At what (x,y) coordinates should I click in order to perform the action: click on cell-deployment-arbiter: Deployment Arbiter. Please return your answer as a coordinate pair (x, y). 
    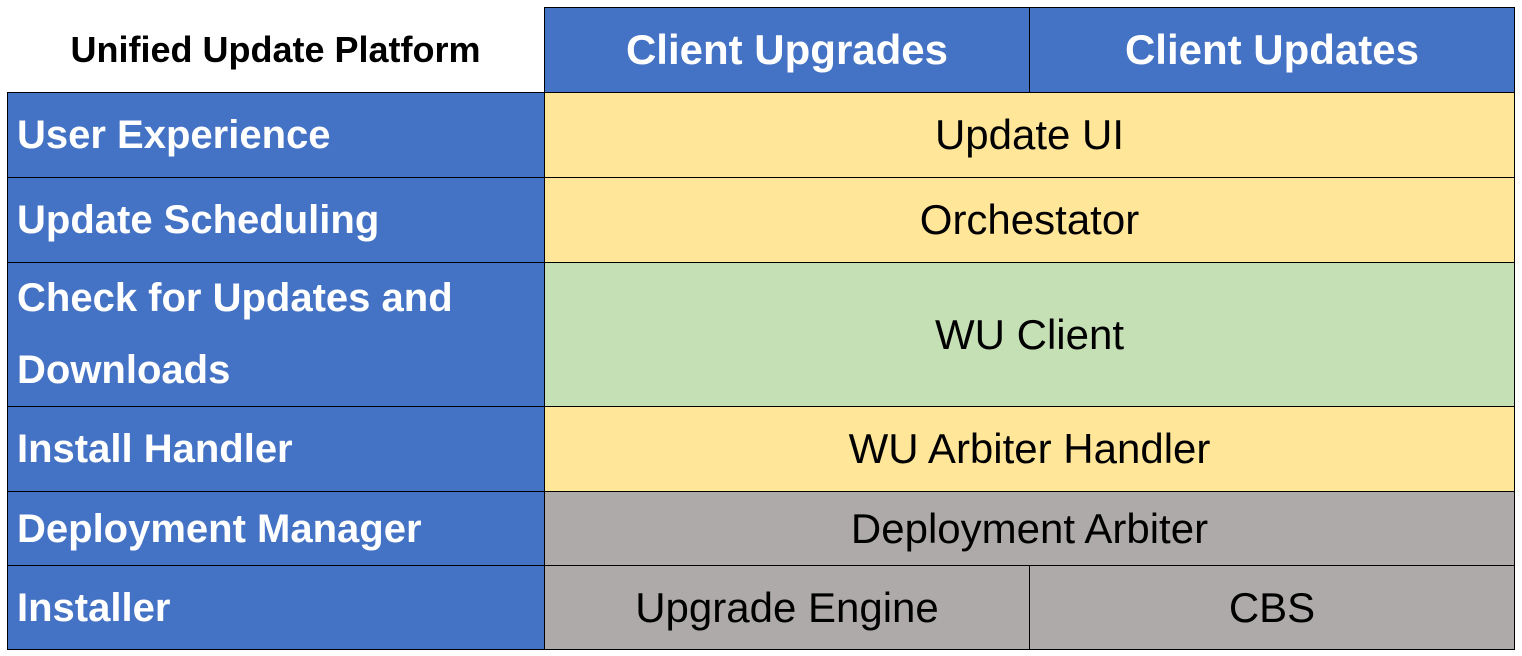
    Looking at the image, I should click on (1029, 528).